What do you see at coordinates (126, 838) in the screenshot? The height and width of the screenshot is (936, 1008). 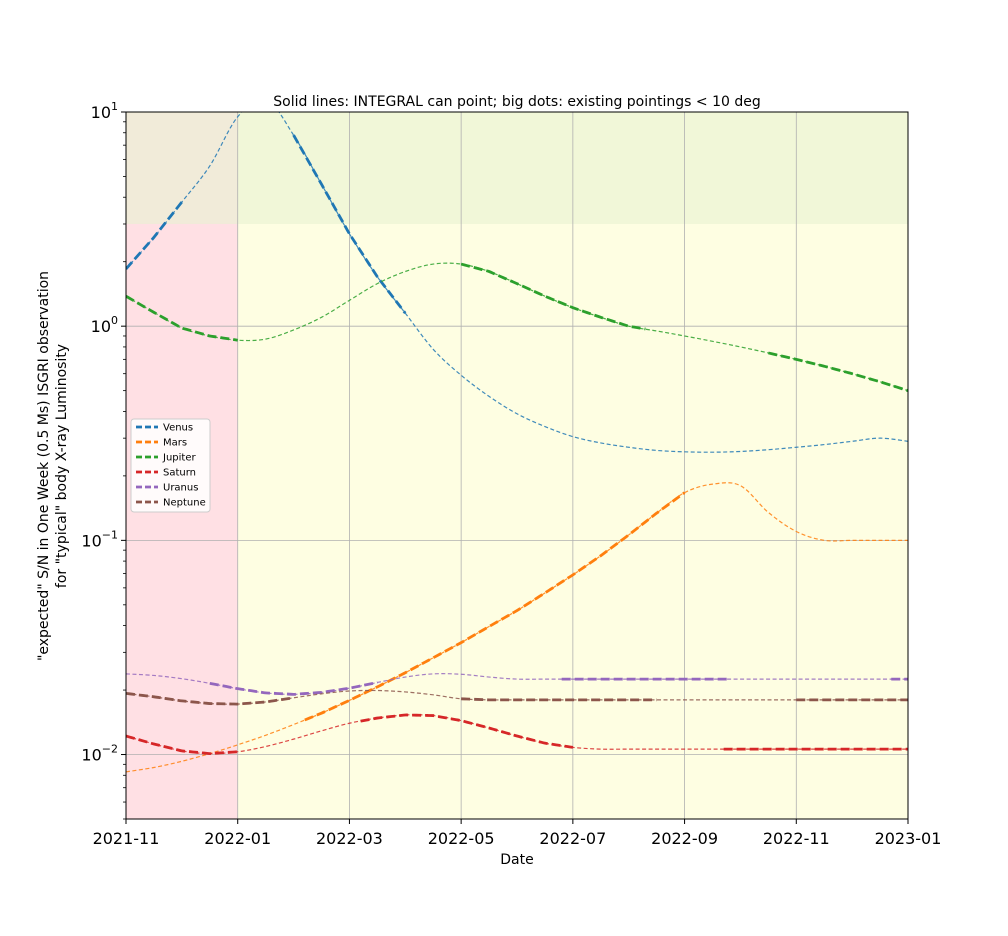 I see `x-tick-label: 2021-11` at bounding box center [126, 838].